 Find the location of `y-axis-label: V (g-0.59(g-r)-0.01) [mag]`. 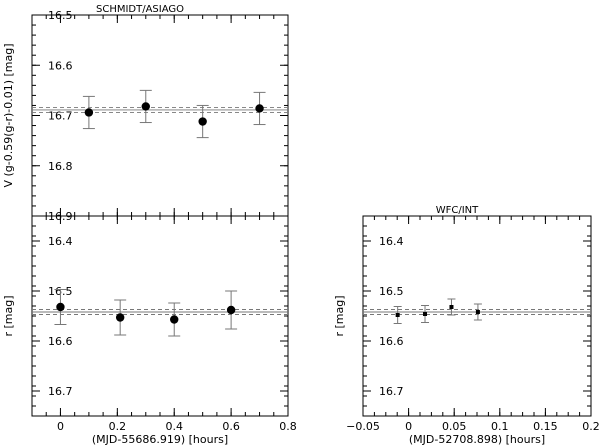

y-axis-label: V (g-0.59(g-r)-0.01) [mag] is located at coordinates (8, 115).